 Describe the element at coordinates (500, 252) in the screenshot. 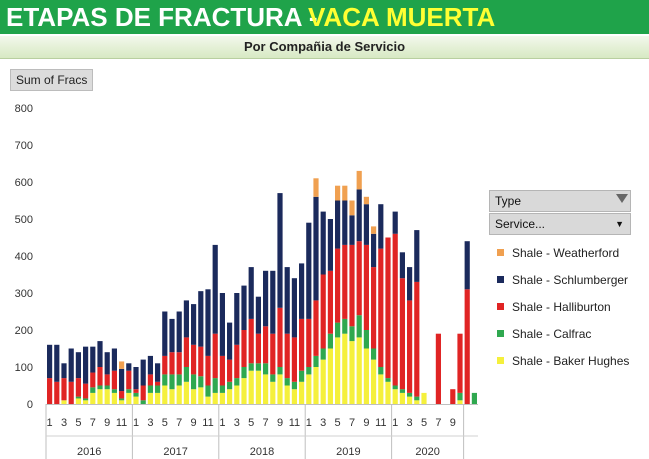

I see `legend-swatch-icon` at that location.